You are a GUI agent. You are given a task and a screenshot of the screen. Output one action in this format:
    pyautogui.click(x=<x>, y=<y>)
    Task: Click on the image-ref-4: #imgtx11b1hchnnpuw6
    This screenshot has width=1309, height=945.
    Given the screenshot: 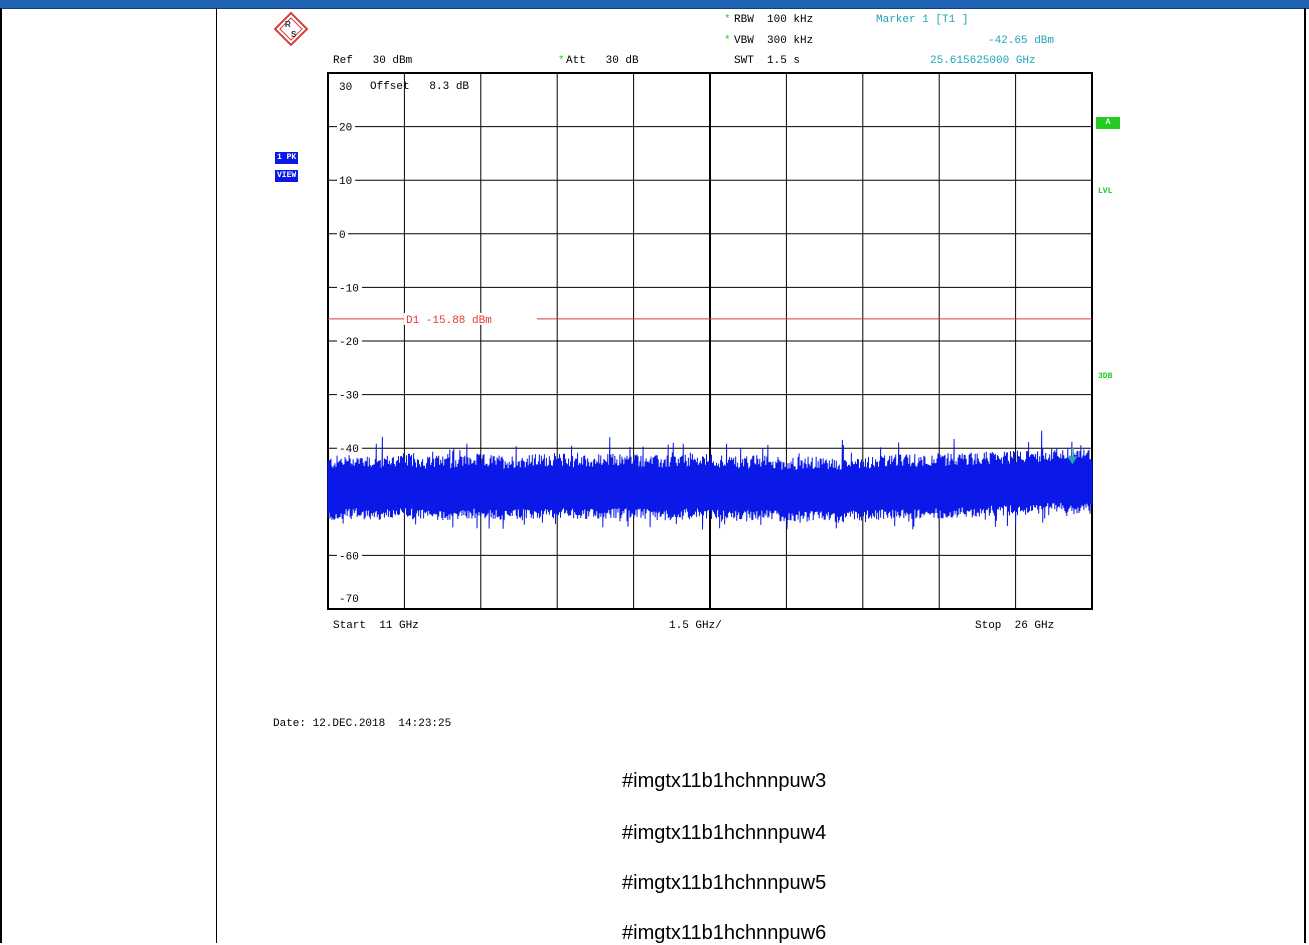 What is the action you would take?
    pyautogui.click(x=724, y=933)
    